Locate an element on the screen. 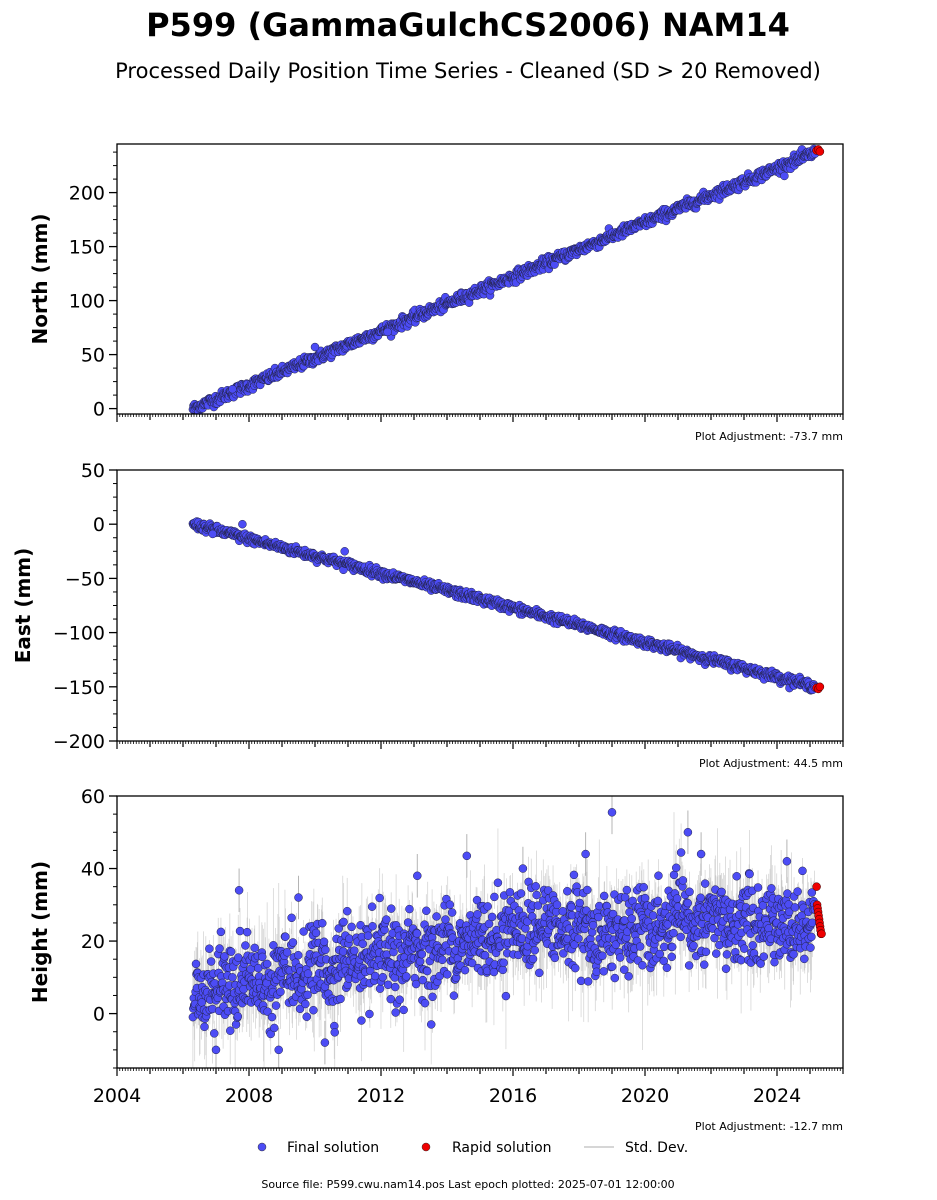 The width and height of the screenshot is (937, 1200). north-y-axis-label: North (mm) is located at coordinates (40, 278).